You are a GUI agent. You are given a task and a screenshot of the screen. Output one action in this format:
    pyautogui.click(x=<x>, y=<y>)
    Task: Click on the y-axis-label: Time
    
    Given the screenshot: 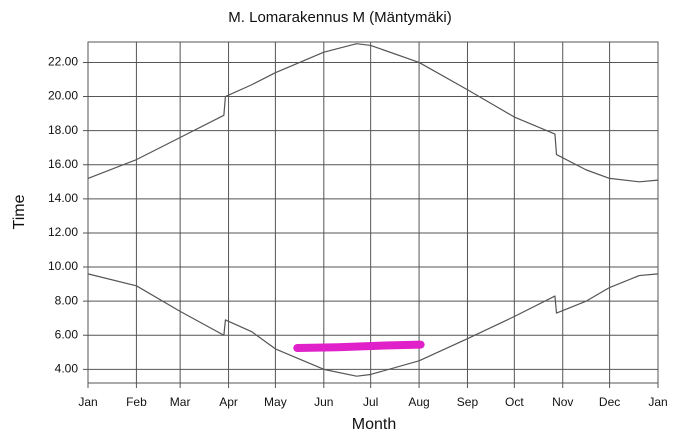 What is the action you would take?
    pyautogui.click(x=19, y=211)
    